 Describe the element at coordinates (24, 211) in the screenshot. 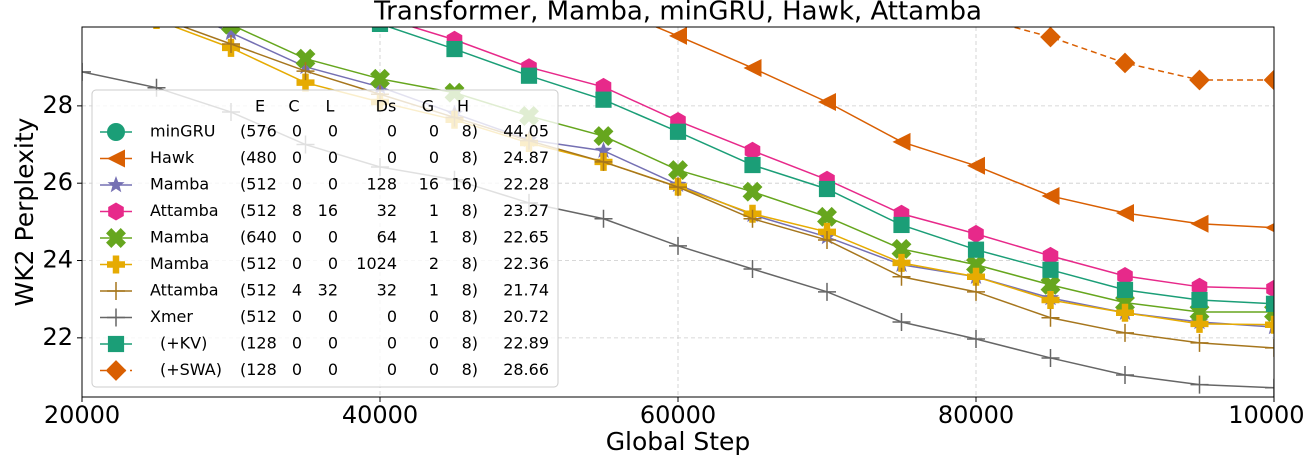

I see `y-axis-label: WK2 Perplexity` at that location.